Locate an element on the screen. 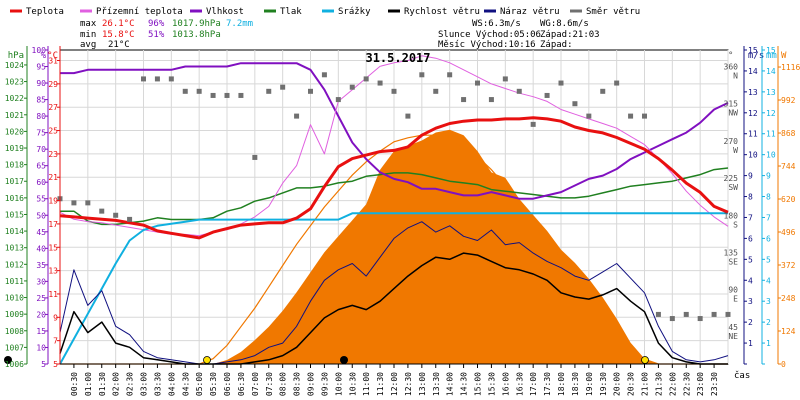  moon-marker is located at coordinates (344, 360).